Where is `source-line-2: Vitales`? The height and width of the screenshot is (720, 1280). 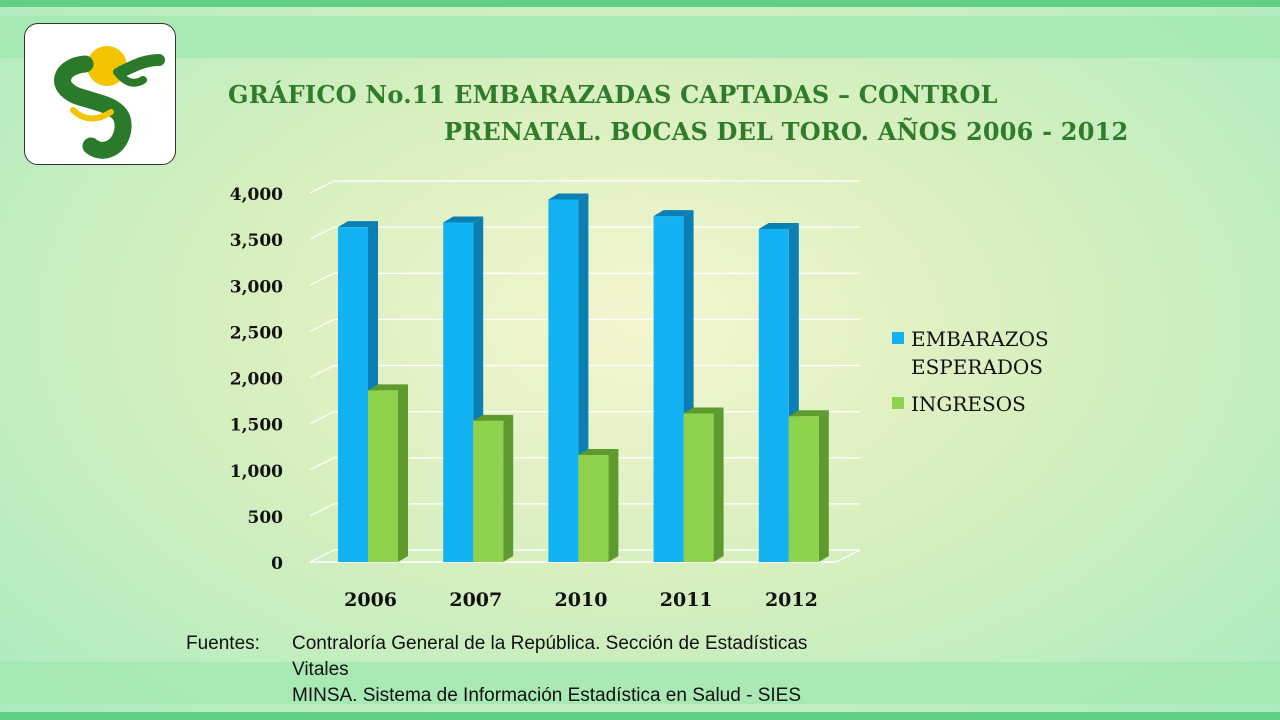 source-line-2: Vitales is located at coordinates (320, 669).